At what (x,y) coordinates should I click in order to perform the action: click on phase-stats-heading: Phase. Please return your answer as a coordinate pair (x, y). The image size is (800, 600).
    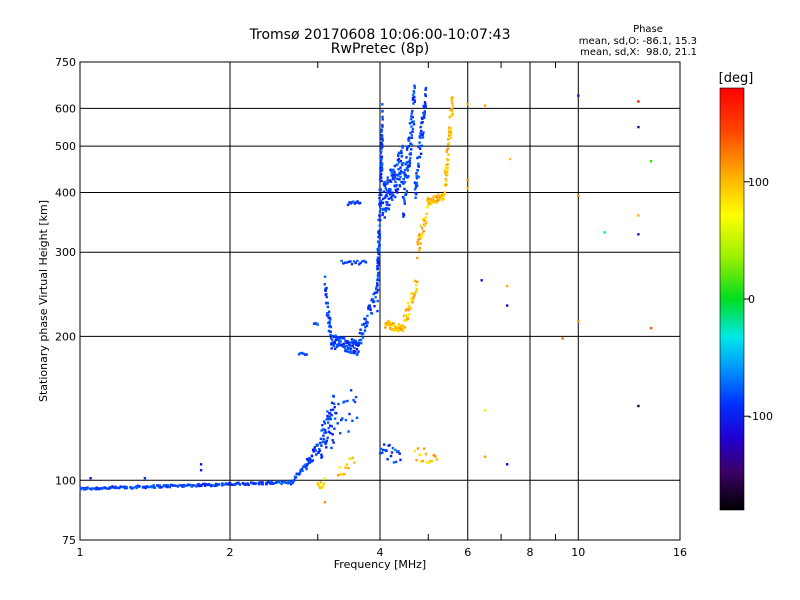
    Looking at the image, I should click on (648, 29).